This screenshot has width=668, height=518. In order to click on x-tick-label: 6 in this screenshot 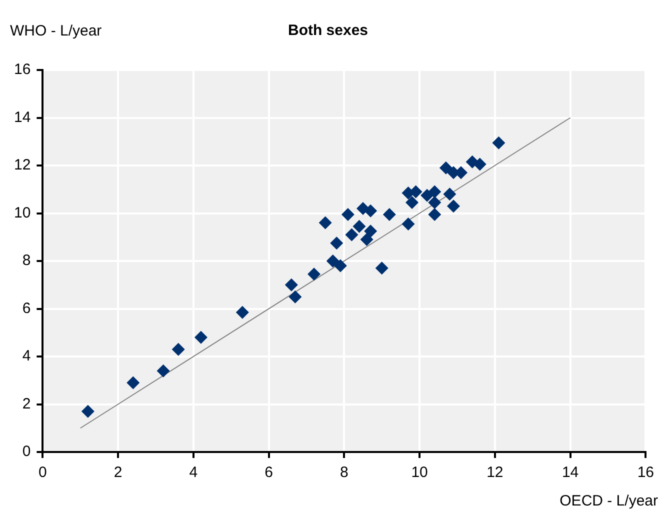, I will do `click(268, 473)`.